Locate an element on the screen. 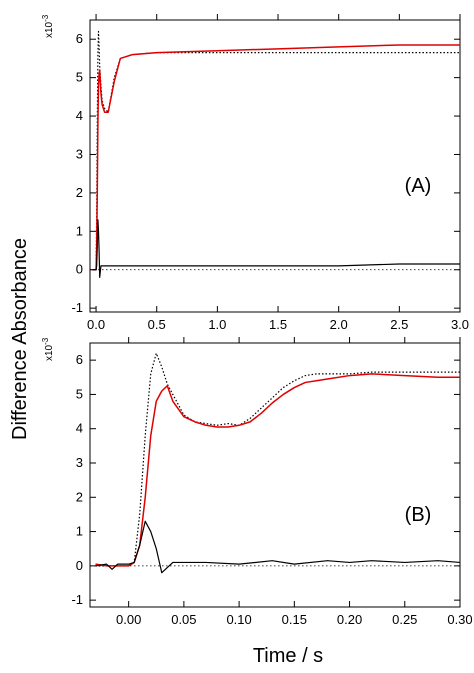 The width and height of the screenshot is (474, 673). panel-a-x-tick-label: 2.5 is located at coordinates (399, 324).